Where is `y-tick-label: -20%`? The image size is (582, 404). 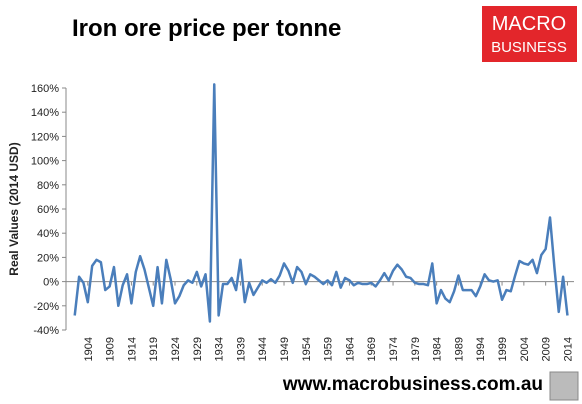 y-tick-label: -20% is located at coordinates (46, 307).